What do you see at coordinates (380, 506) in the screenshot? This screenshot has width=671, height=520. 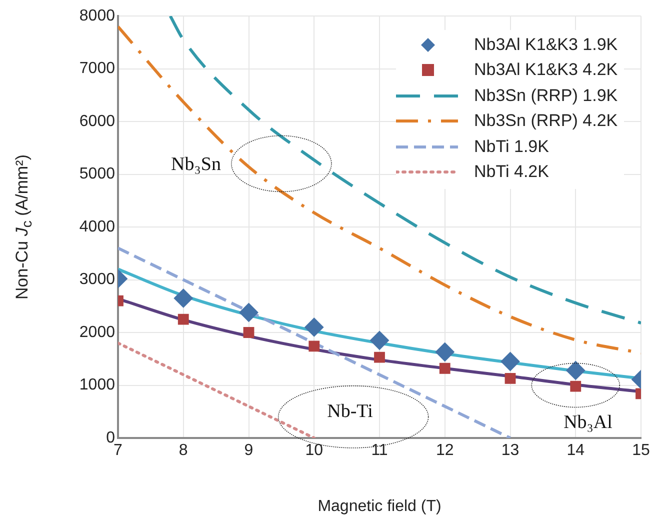 I see `x-axis-title: Magnetic field (T)` at bounding box center [380, 506].